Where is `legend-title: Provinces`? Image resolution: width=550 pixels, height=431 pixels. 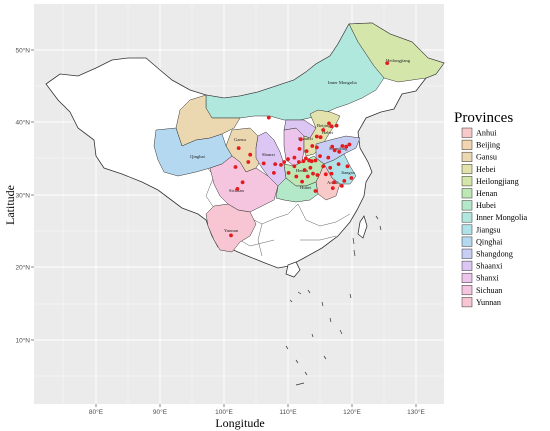 legend-title: Provinces is located at coordinates (483, 118).